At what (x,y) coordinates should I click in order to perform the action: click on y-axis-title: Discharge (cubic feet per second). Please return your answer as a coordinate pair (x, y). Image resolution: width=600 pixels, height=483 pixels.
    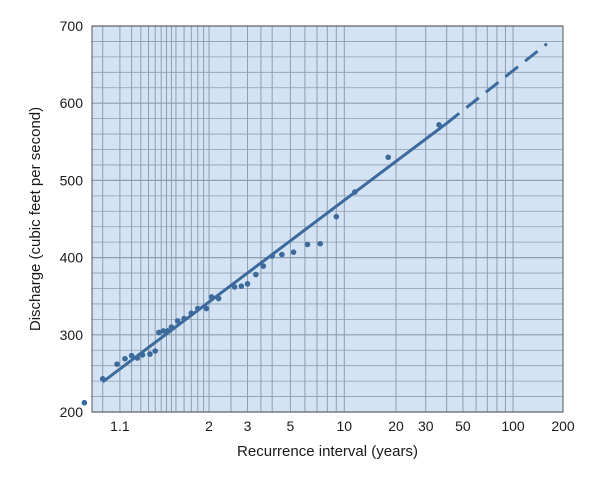
    Looking at the image, I should click on (35, 219).